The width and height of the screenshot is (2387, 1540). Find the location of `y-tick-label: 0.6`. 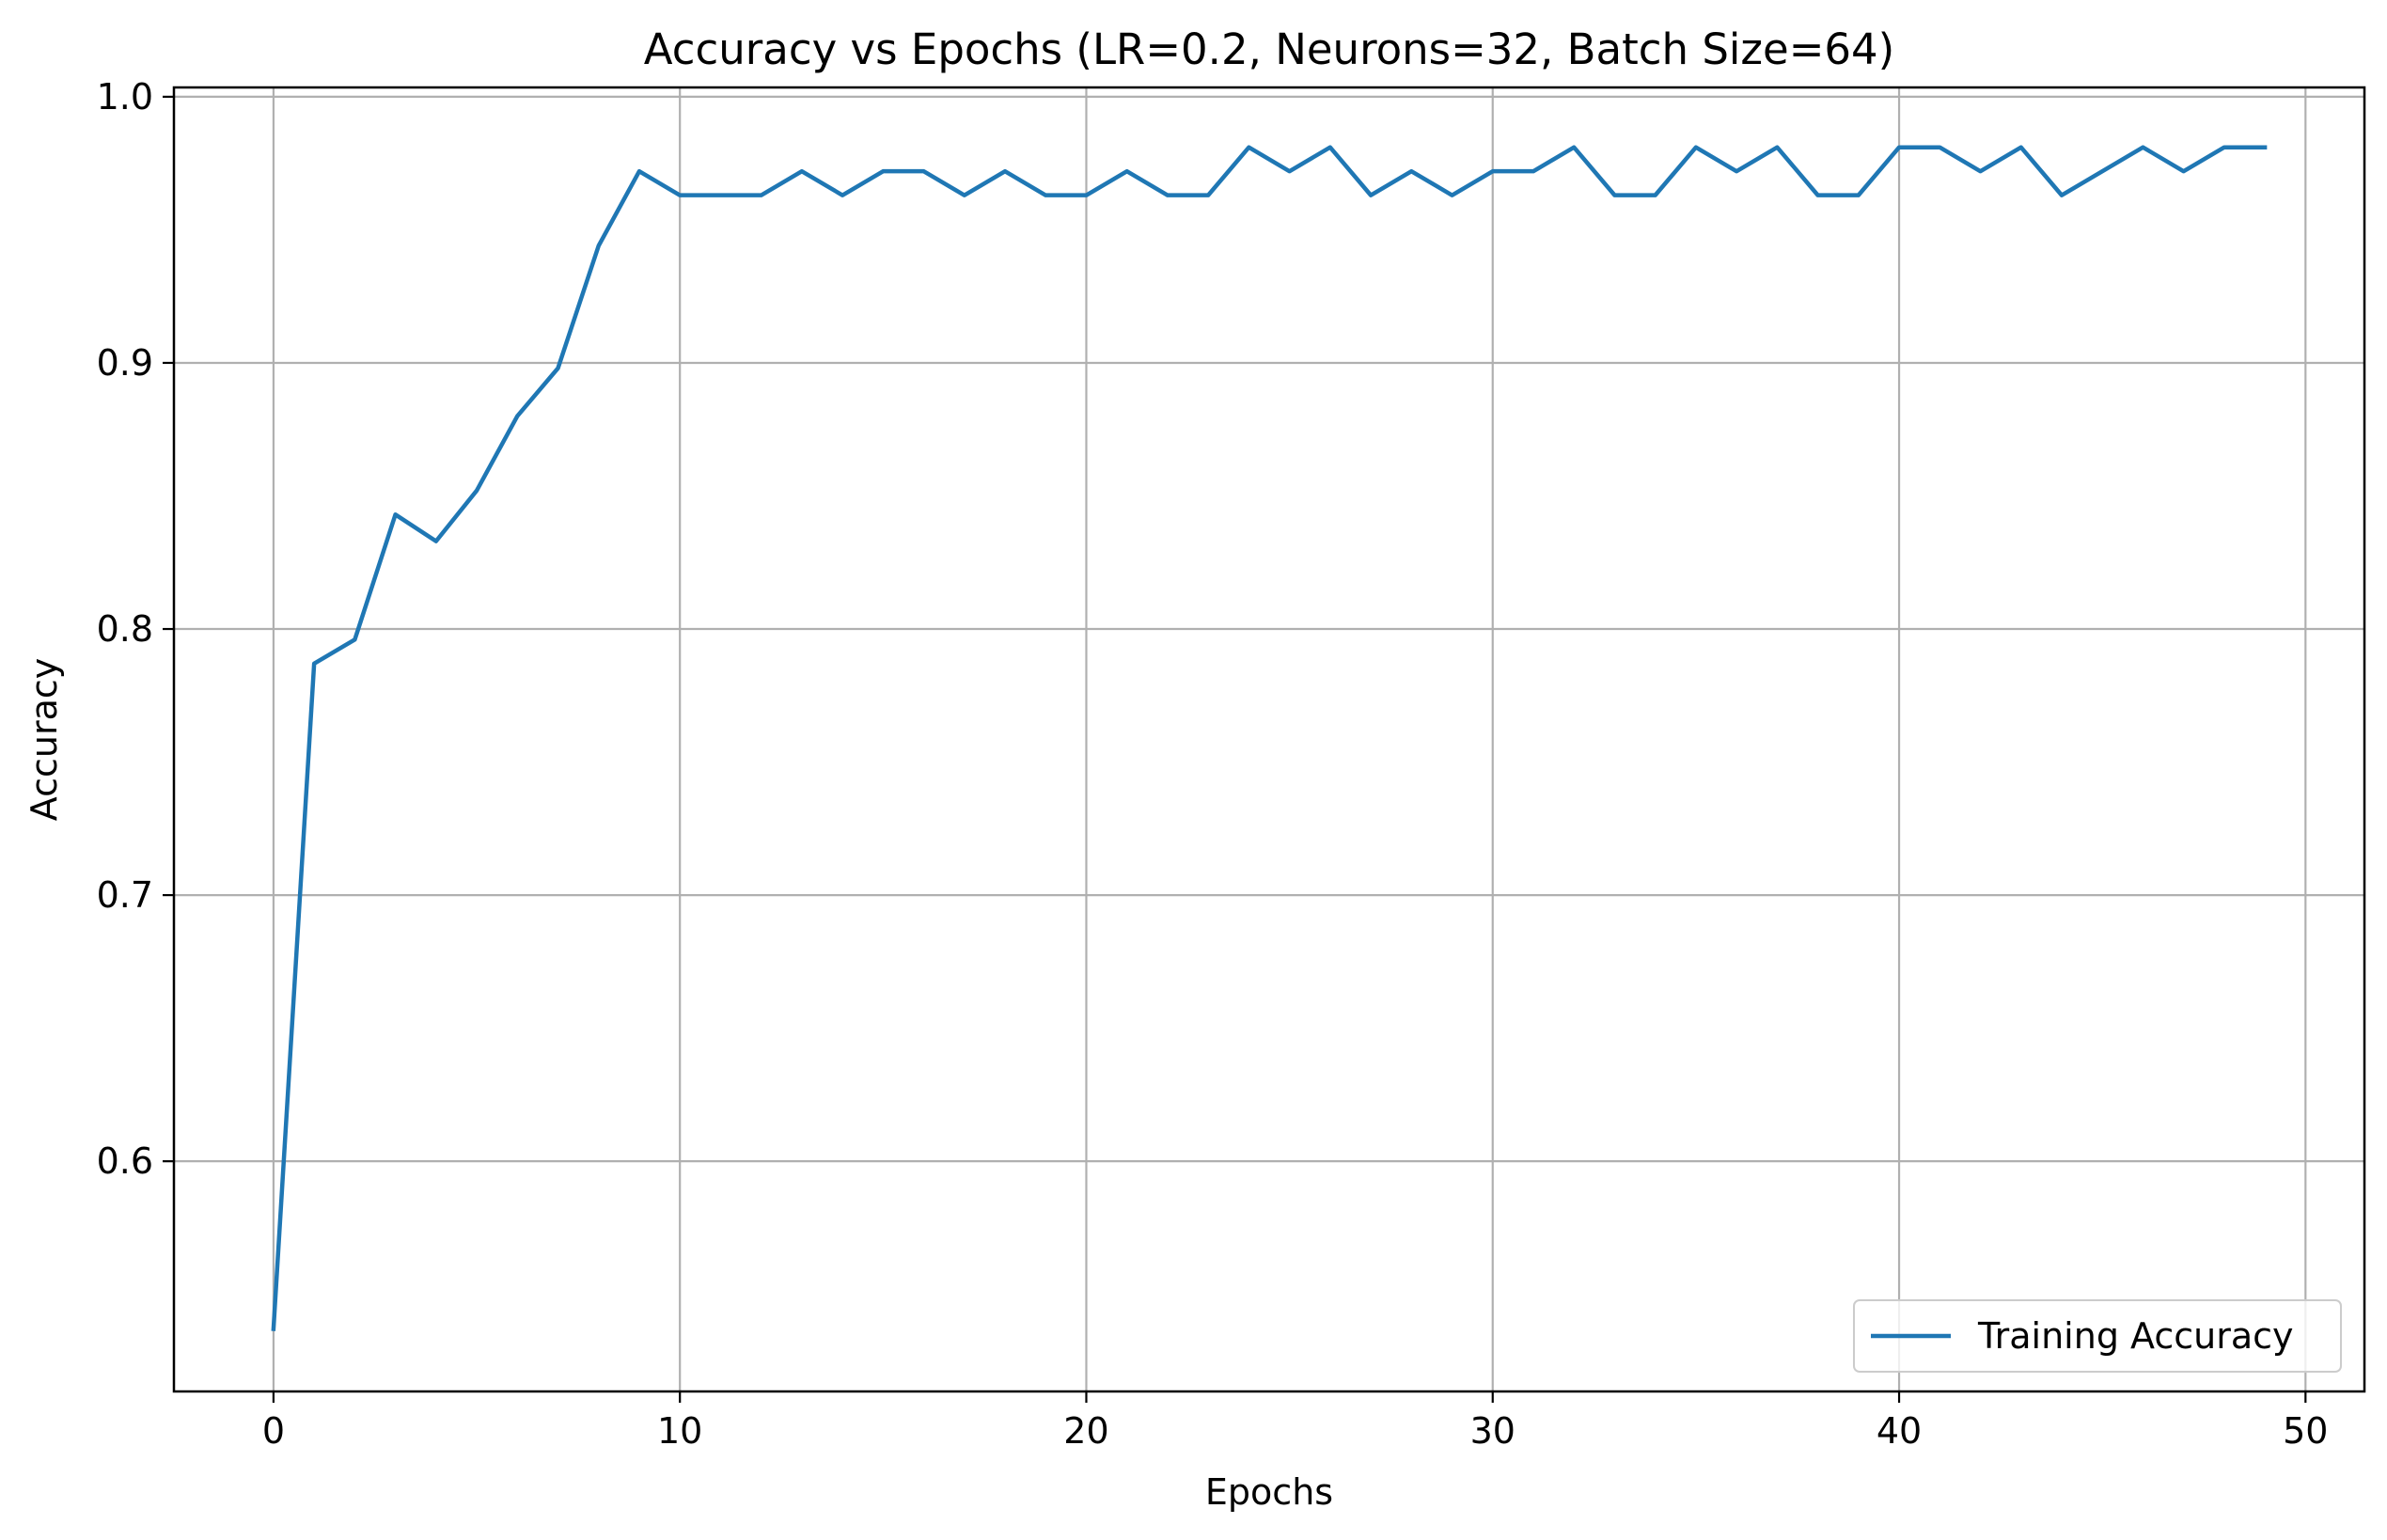

y-tick-label: 0.6 is located at coordinates (125, 1161).